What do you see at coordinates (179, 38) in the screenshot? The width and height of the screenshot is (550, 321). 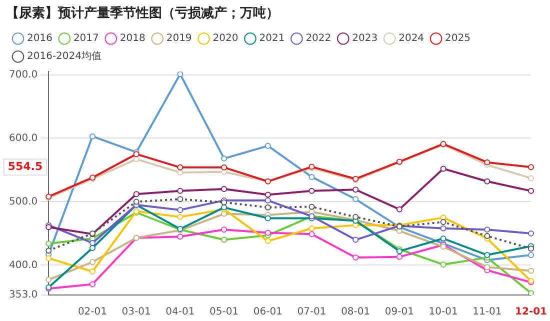 I see `legend-label: 2019` at bounding box center [179, 38].